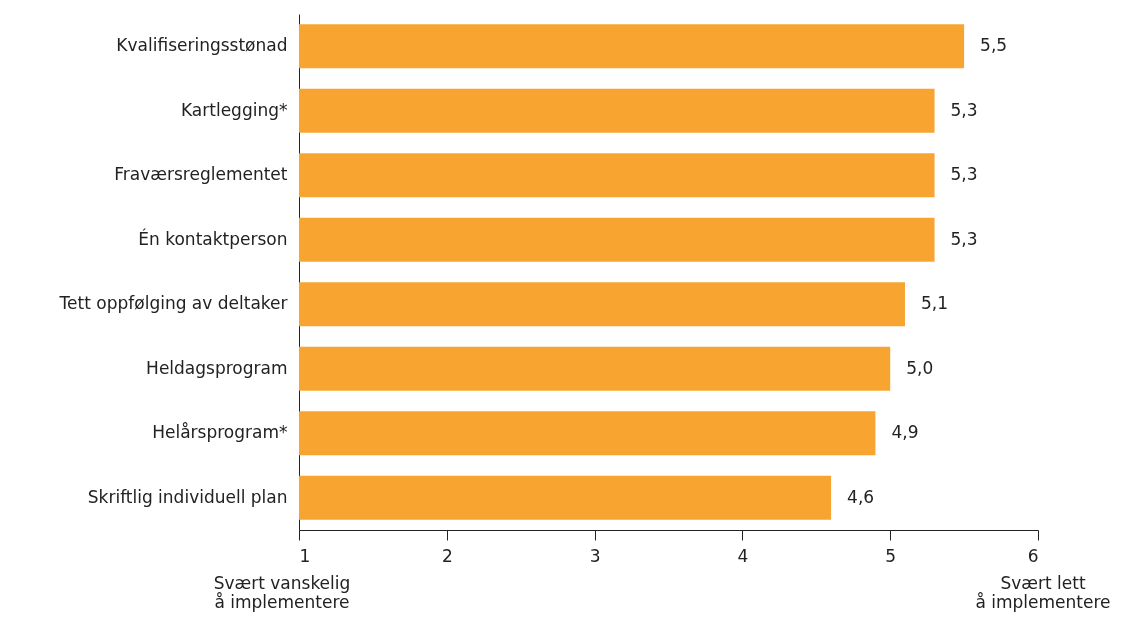 The height and width of the screenshot is (623, 1125). Describe the element at coordinates (994, 45) in the screenshot. I see `data-label: 5,5` at that location.